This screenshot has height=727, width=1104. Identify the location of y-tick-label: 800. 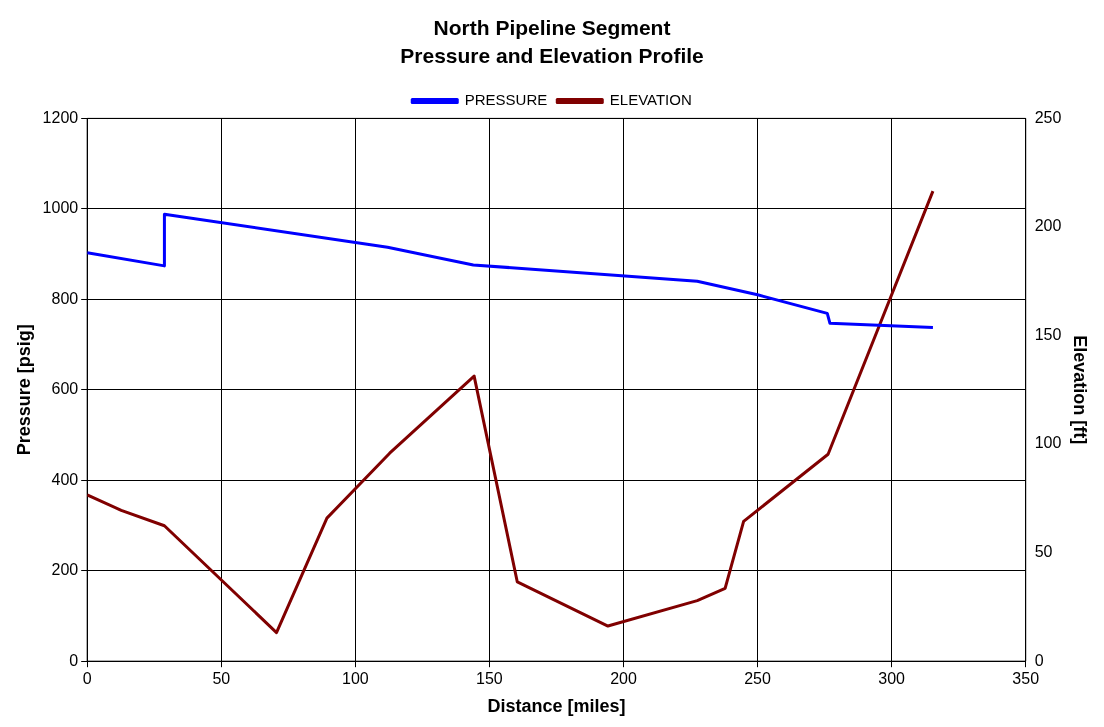
(65, 298).